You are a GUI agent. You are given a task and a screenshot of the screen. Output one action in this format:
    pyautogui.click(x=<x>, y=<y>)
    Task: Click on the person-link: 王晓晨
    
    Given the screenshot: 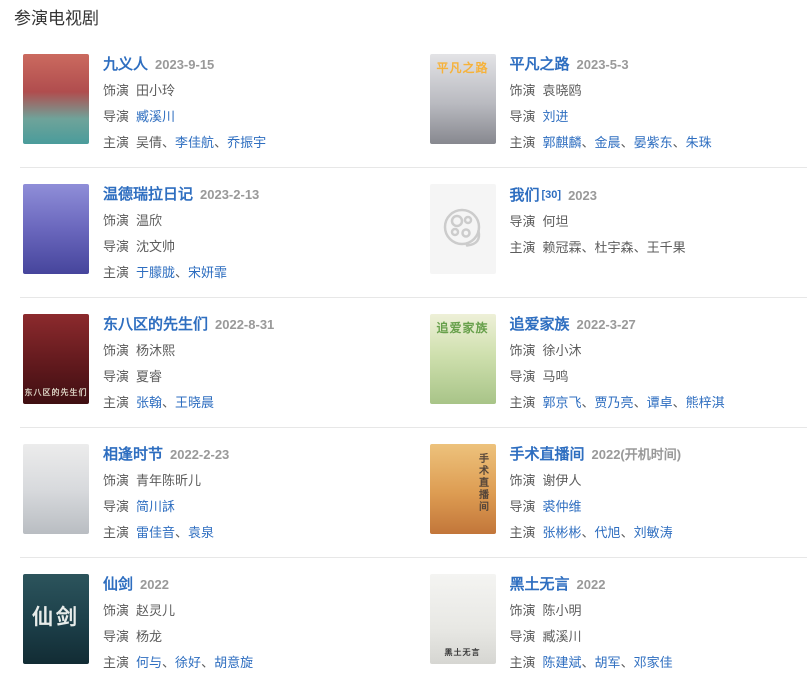 What is the action you would take?
    pyautogui.click(x=194, y=402)
    